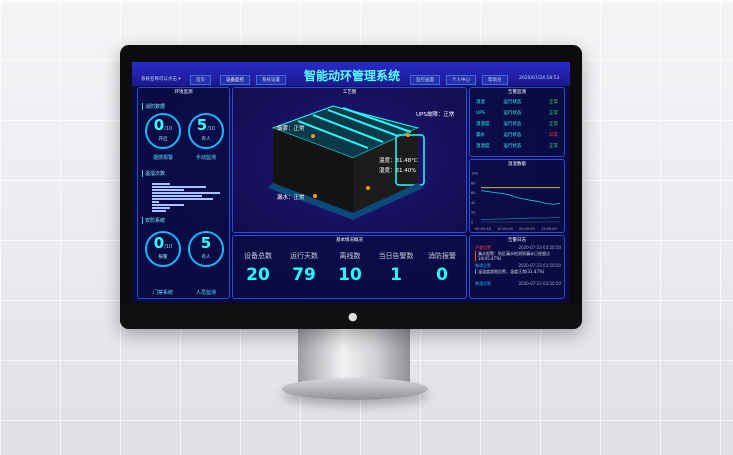 The height and width of the screenshot is (455, 733). I want to click on y-tick-label: 60, so click(473, 193).